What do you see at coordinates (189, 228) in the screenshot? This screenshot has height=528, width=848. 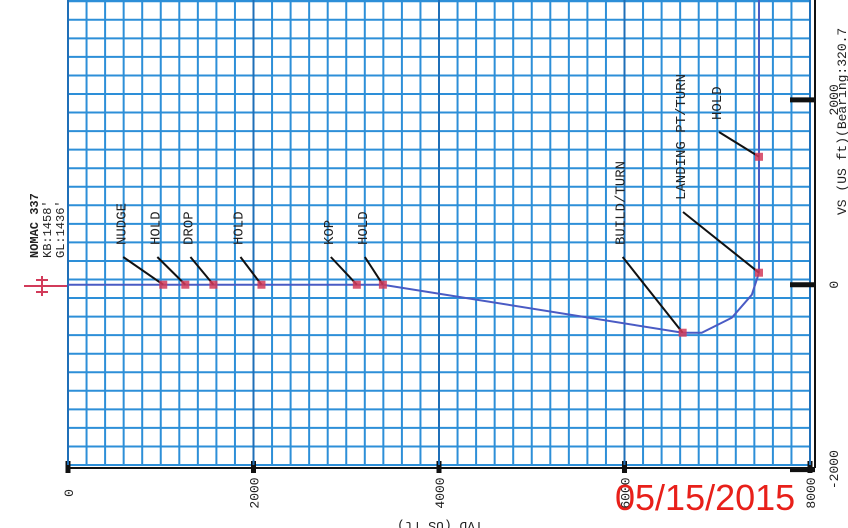 I see `annotation-label: DROP` at bounding box center [189, 228].